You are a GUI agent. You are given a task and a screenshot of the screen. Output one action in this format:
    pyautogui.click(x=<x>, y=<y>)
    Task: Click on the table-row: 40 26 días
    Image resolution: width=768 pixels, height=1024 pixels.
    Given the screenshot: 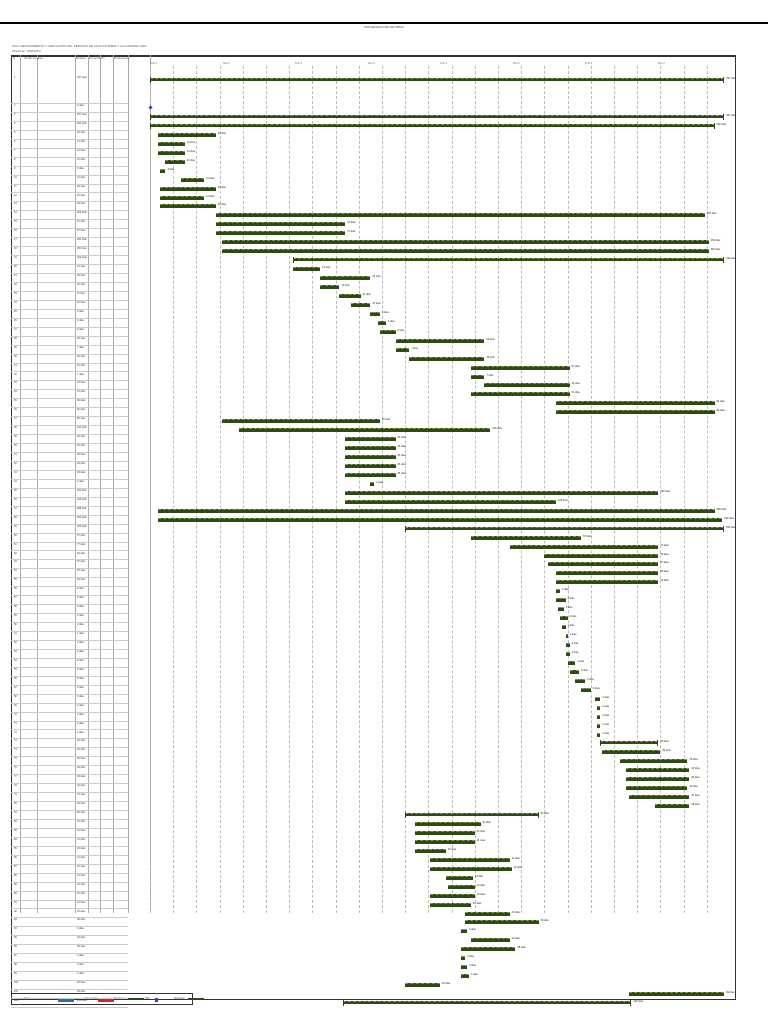 What is the action you would take?
    pyautogui.click(x=69, y=448)
    